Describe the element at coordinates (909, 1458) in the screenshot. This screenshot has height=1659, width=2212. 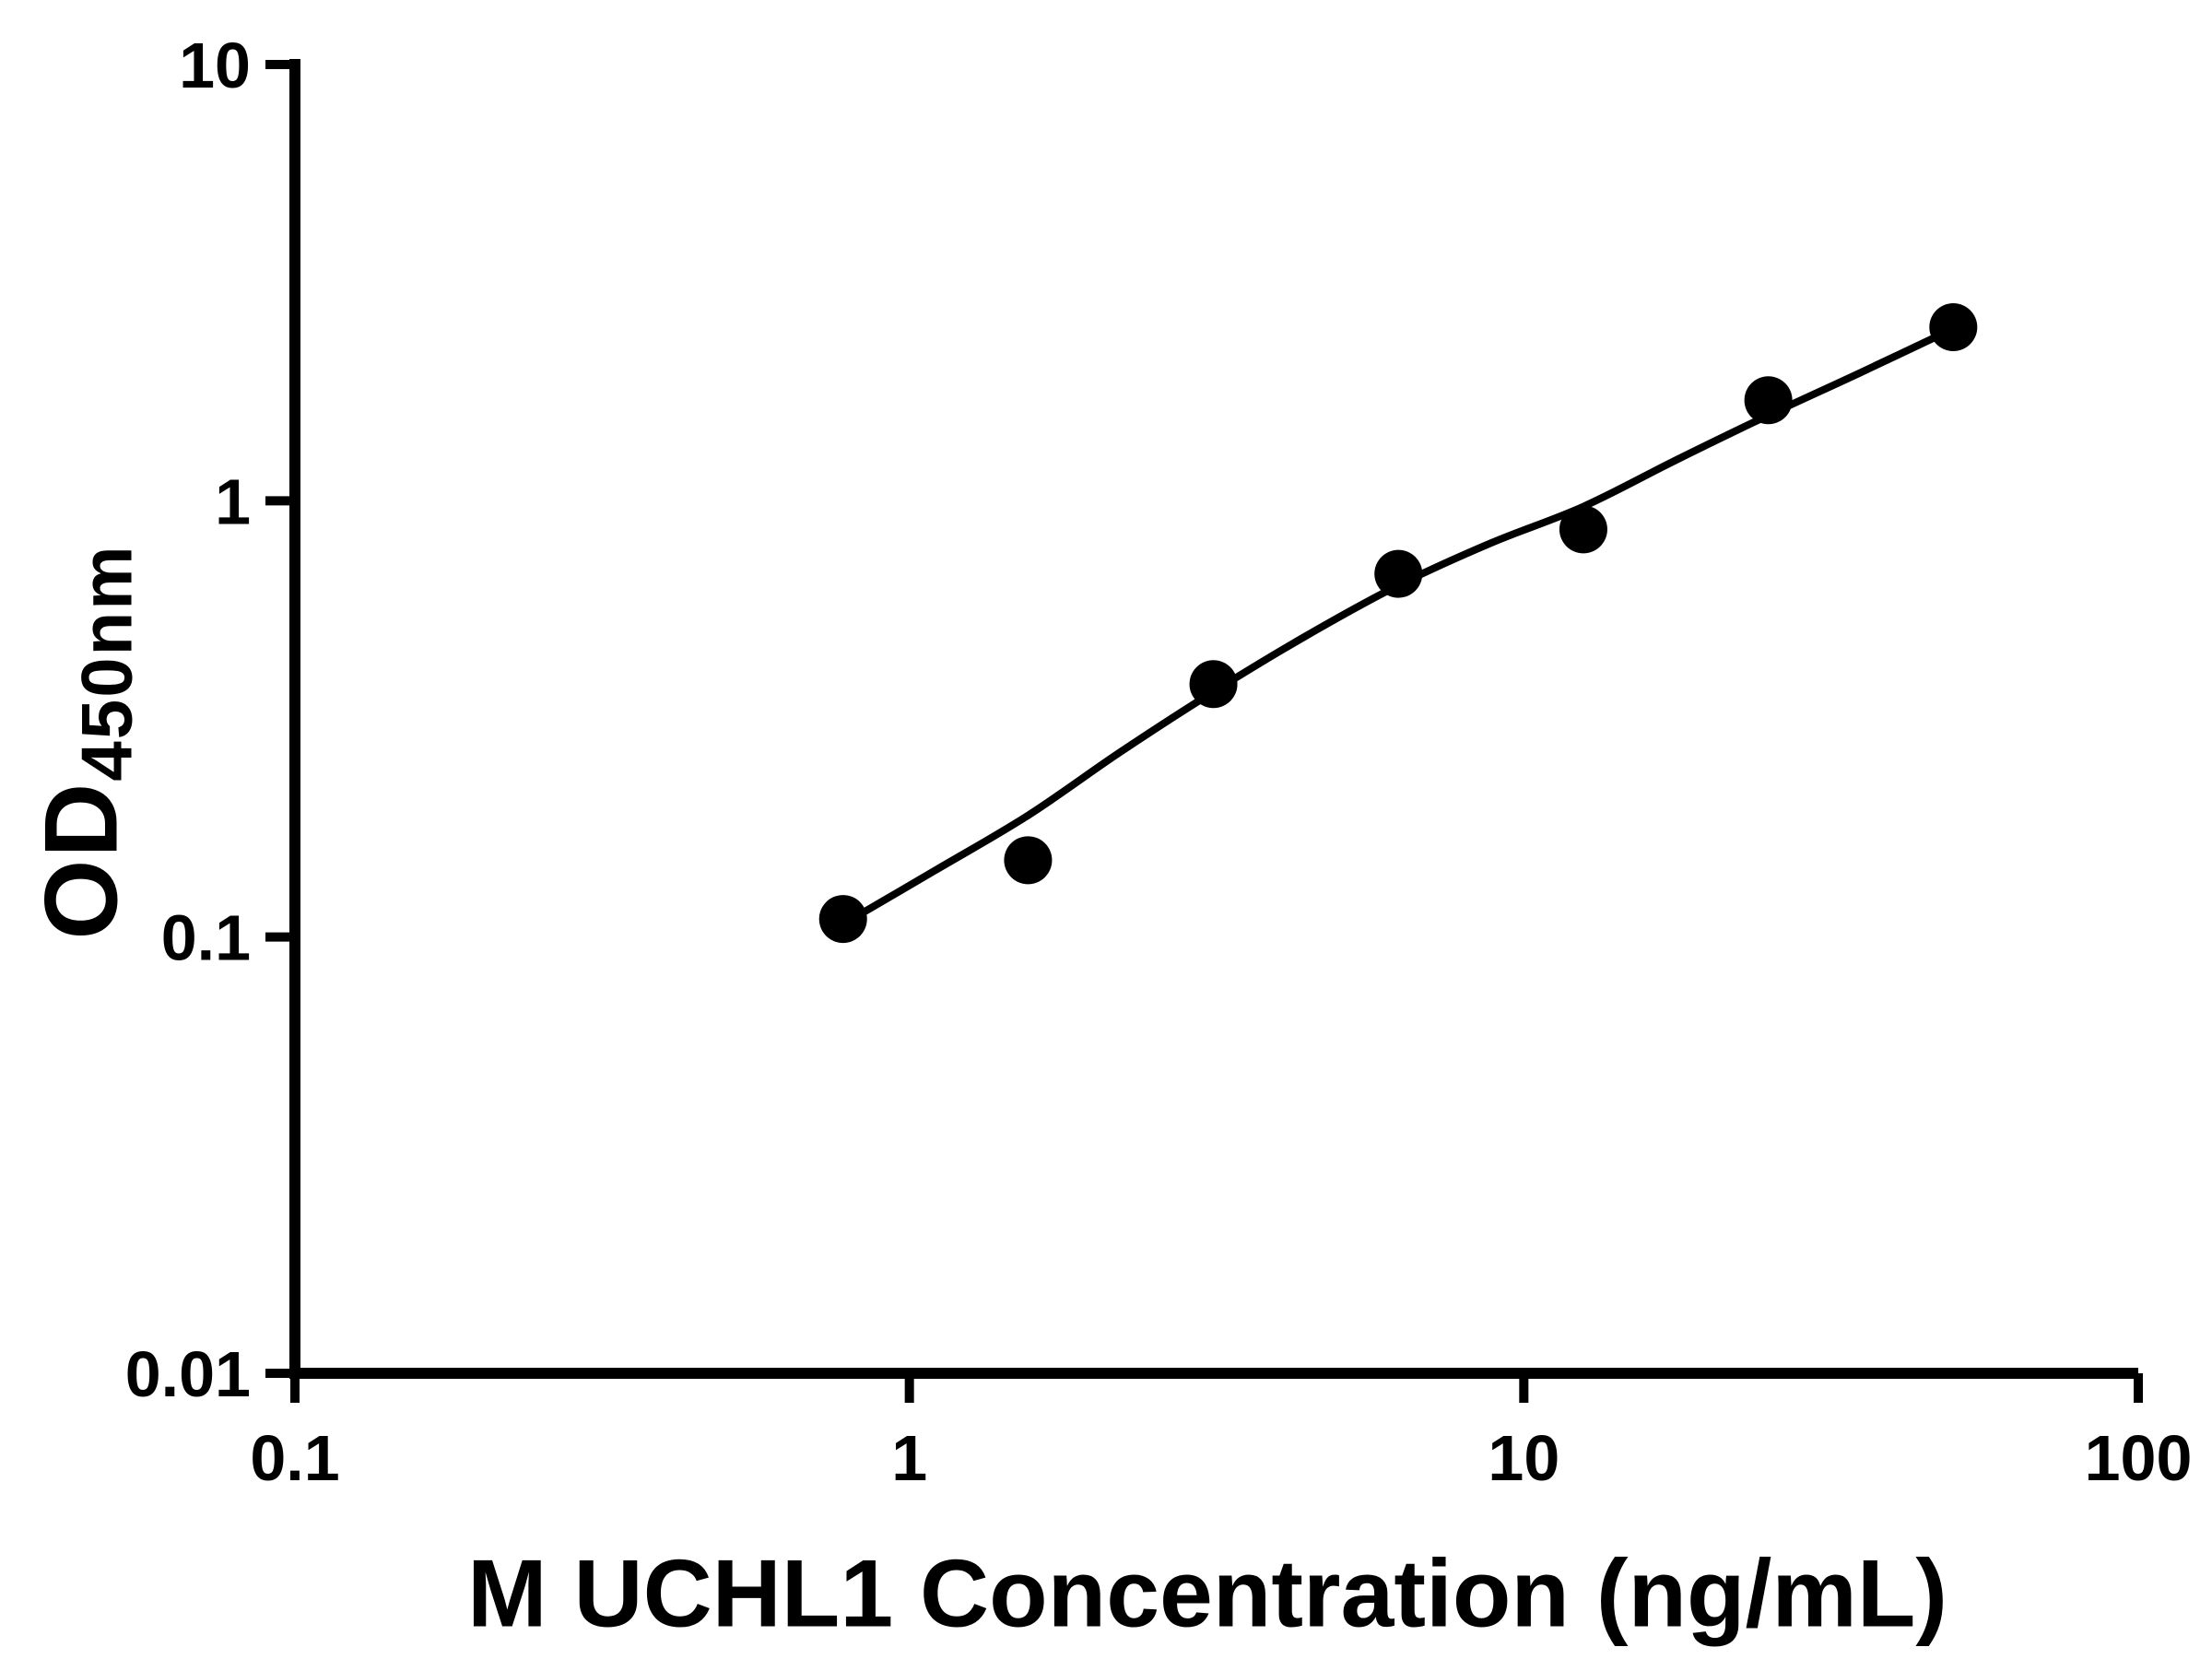
I see `x-tick-label: 1` at that location.